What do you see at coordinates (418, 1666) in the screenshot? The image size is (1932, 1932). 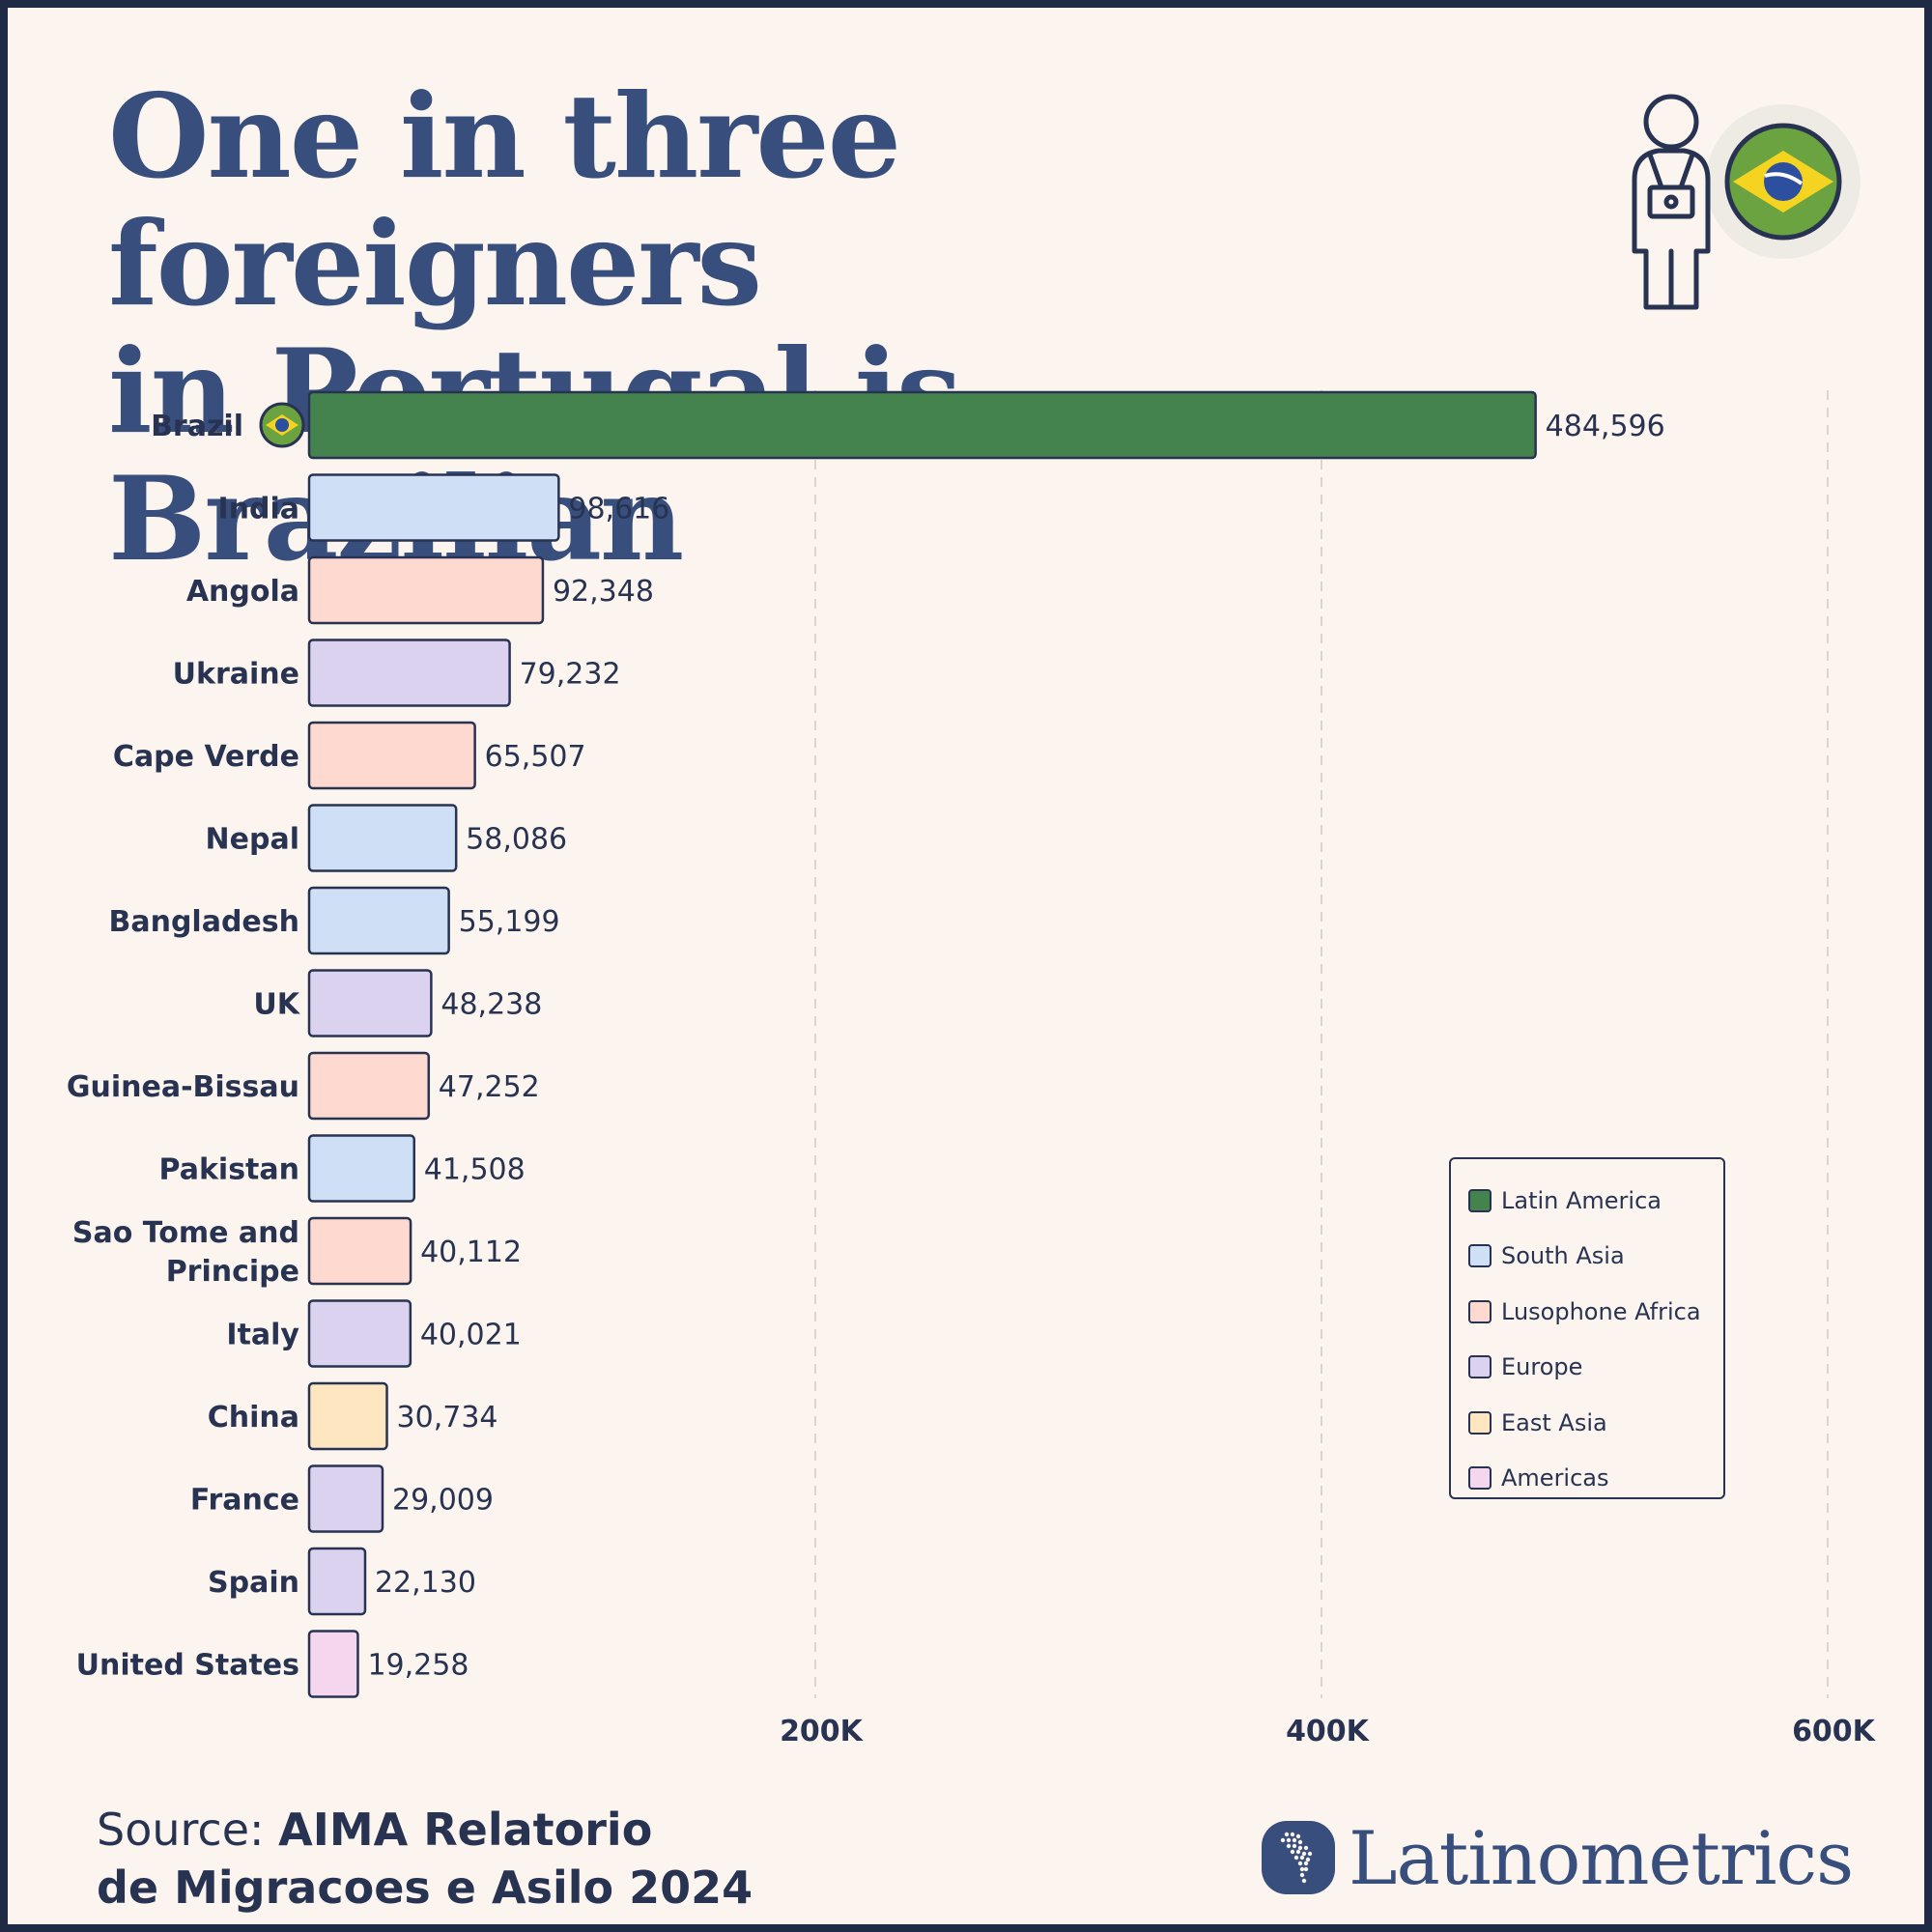 I see `value-label: 19,258` at bounding box center [418, 1666].